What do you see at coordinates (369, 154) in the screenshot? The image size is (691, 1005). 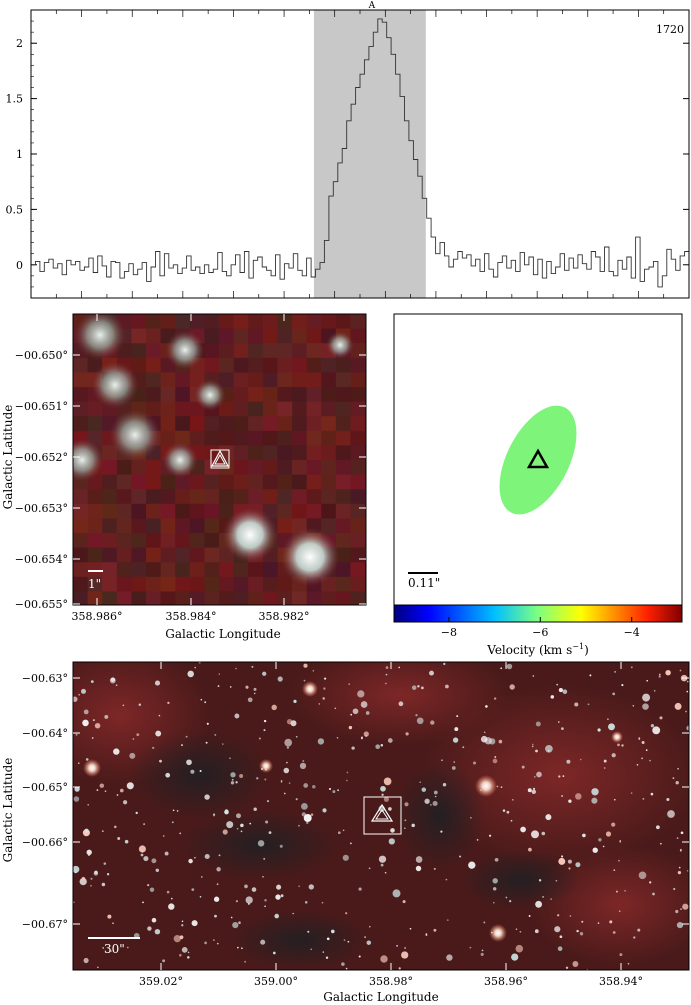 I see `velocity-window` at bounding box center [369, 154].